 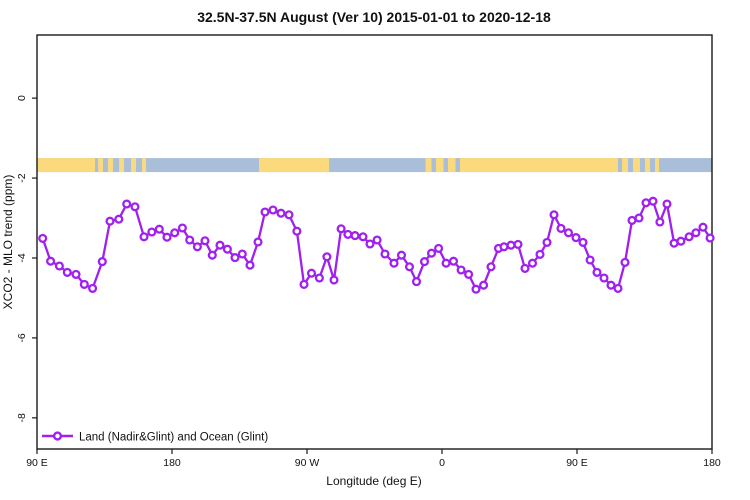 What do you see at coordinates (8, 242) in the screenshot?
I see `y-axis-label: XCO2 - MLO trend (ppm)` at bounding box center [8, 242].